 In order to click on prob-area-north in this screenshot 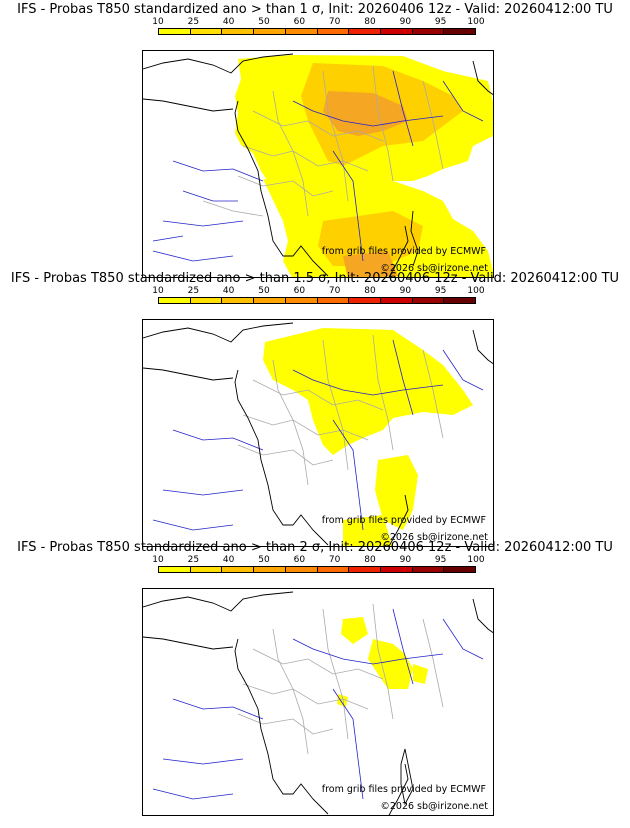, I will do `click(368, 391)`.